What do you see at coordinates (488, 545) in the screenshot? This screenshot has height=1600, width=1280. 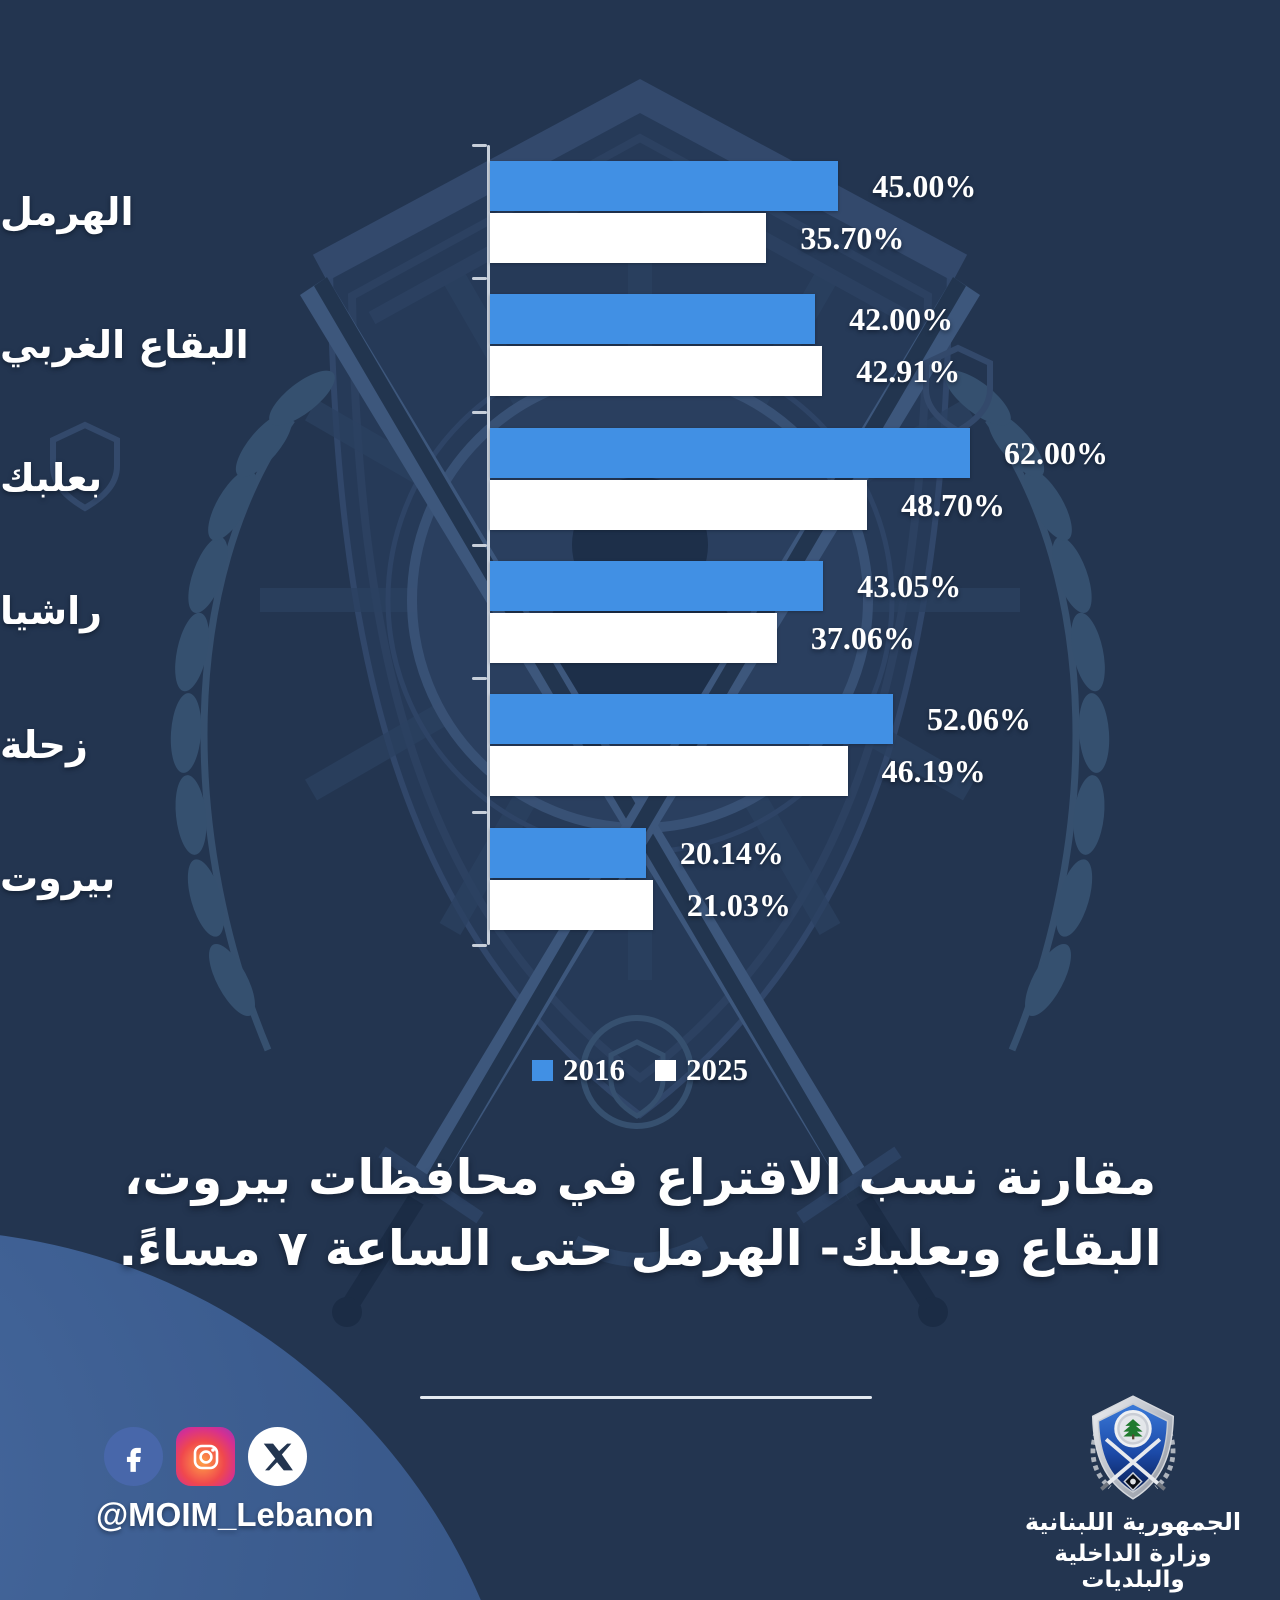 I see `y-axis-line` at bounding box center [488, 545].